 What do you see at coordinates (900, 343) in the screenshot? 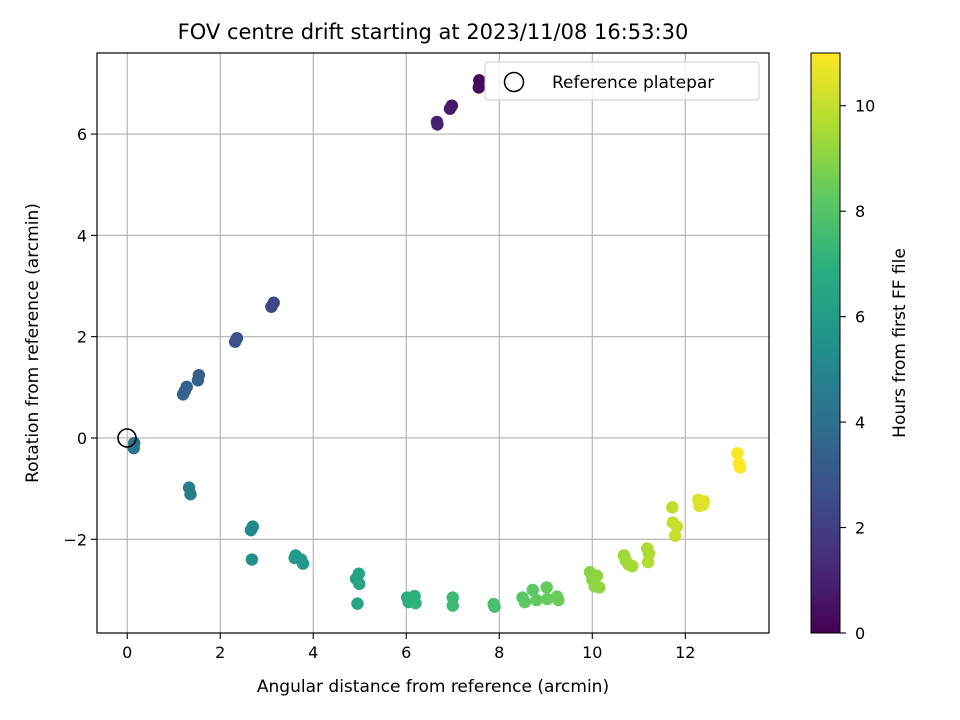
I see `colorbar-label: Hours from first FF file` at bounding box center [900, 343].